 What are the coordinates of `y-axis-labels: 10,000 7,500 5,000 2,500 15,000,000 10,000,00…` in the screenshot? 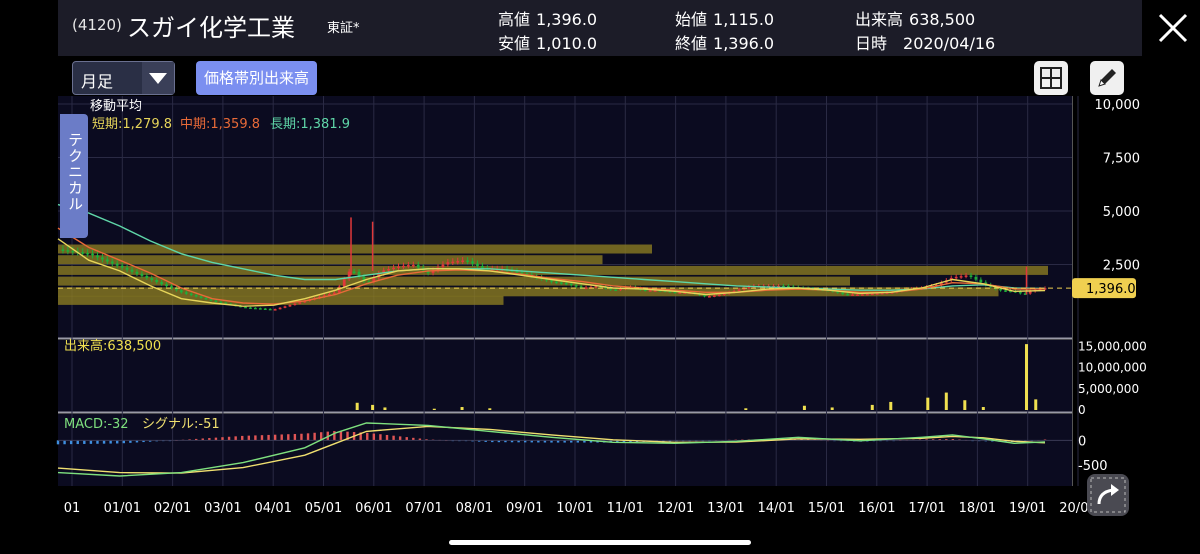 It's located at (1112, 286).